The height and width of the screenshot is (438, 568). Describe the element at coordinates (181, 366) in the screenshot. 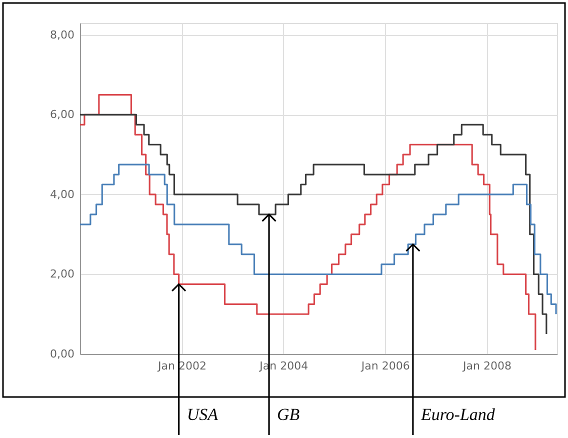

I see `x-tick-label: Jan 2002` at that location.